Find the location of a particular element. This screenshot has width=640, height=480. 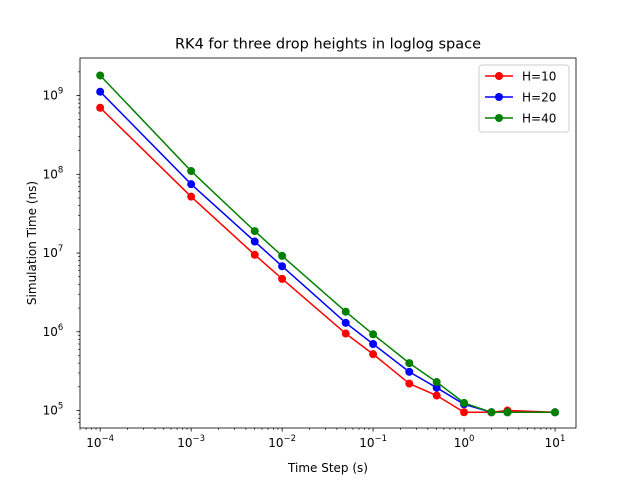

legend-item: H=40 is located at coordinates (520, 119).